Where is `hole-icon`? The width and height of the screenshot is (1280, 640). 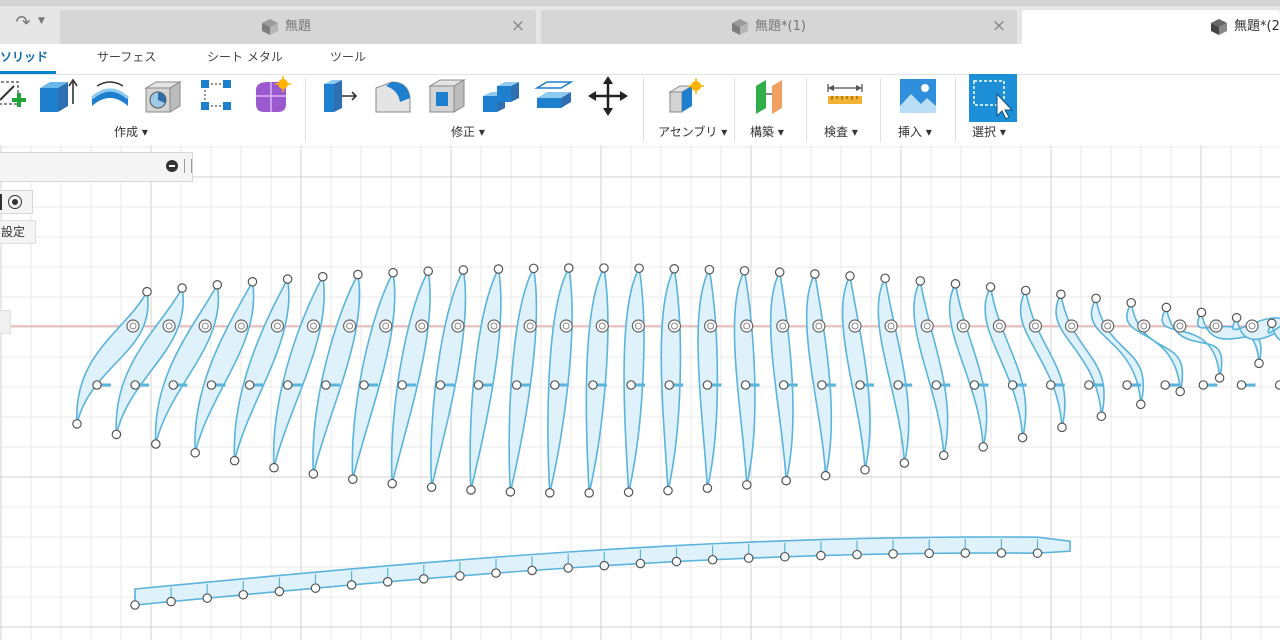
hole-icon is located at coordinates (163, 96).